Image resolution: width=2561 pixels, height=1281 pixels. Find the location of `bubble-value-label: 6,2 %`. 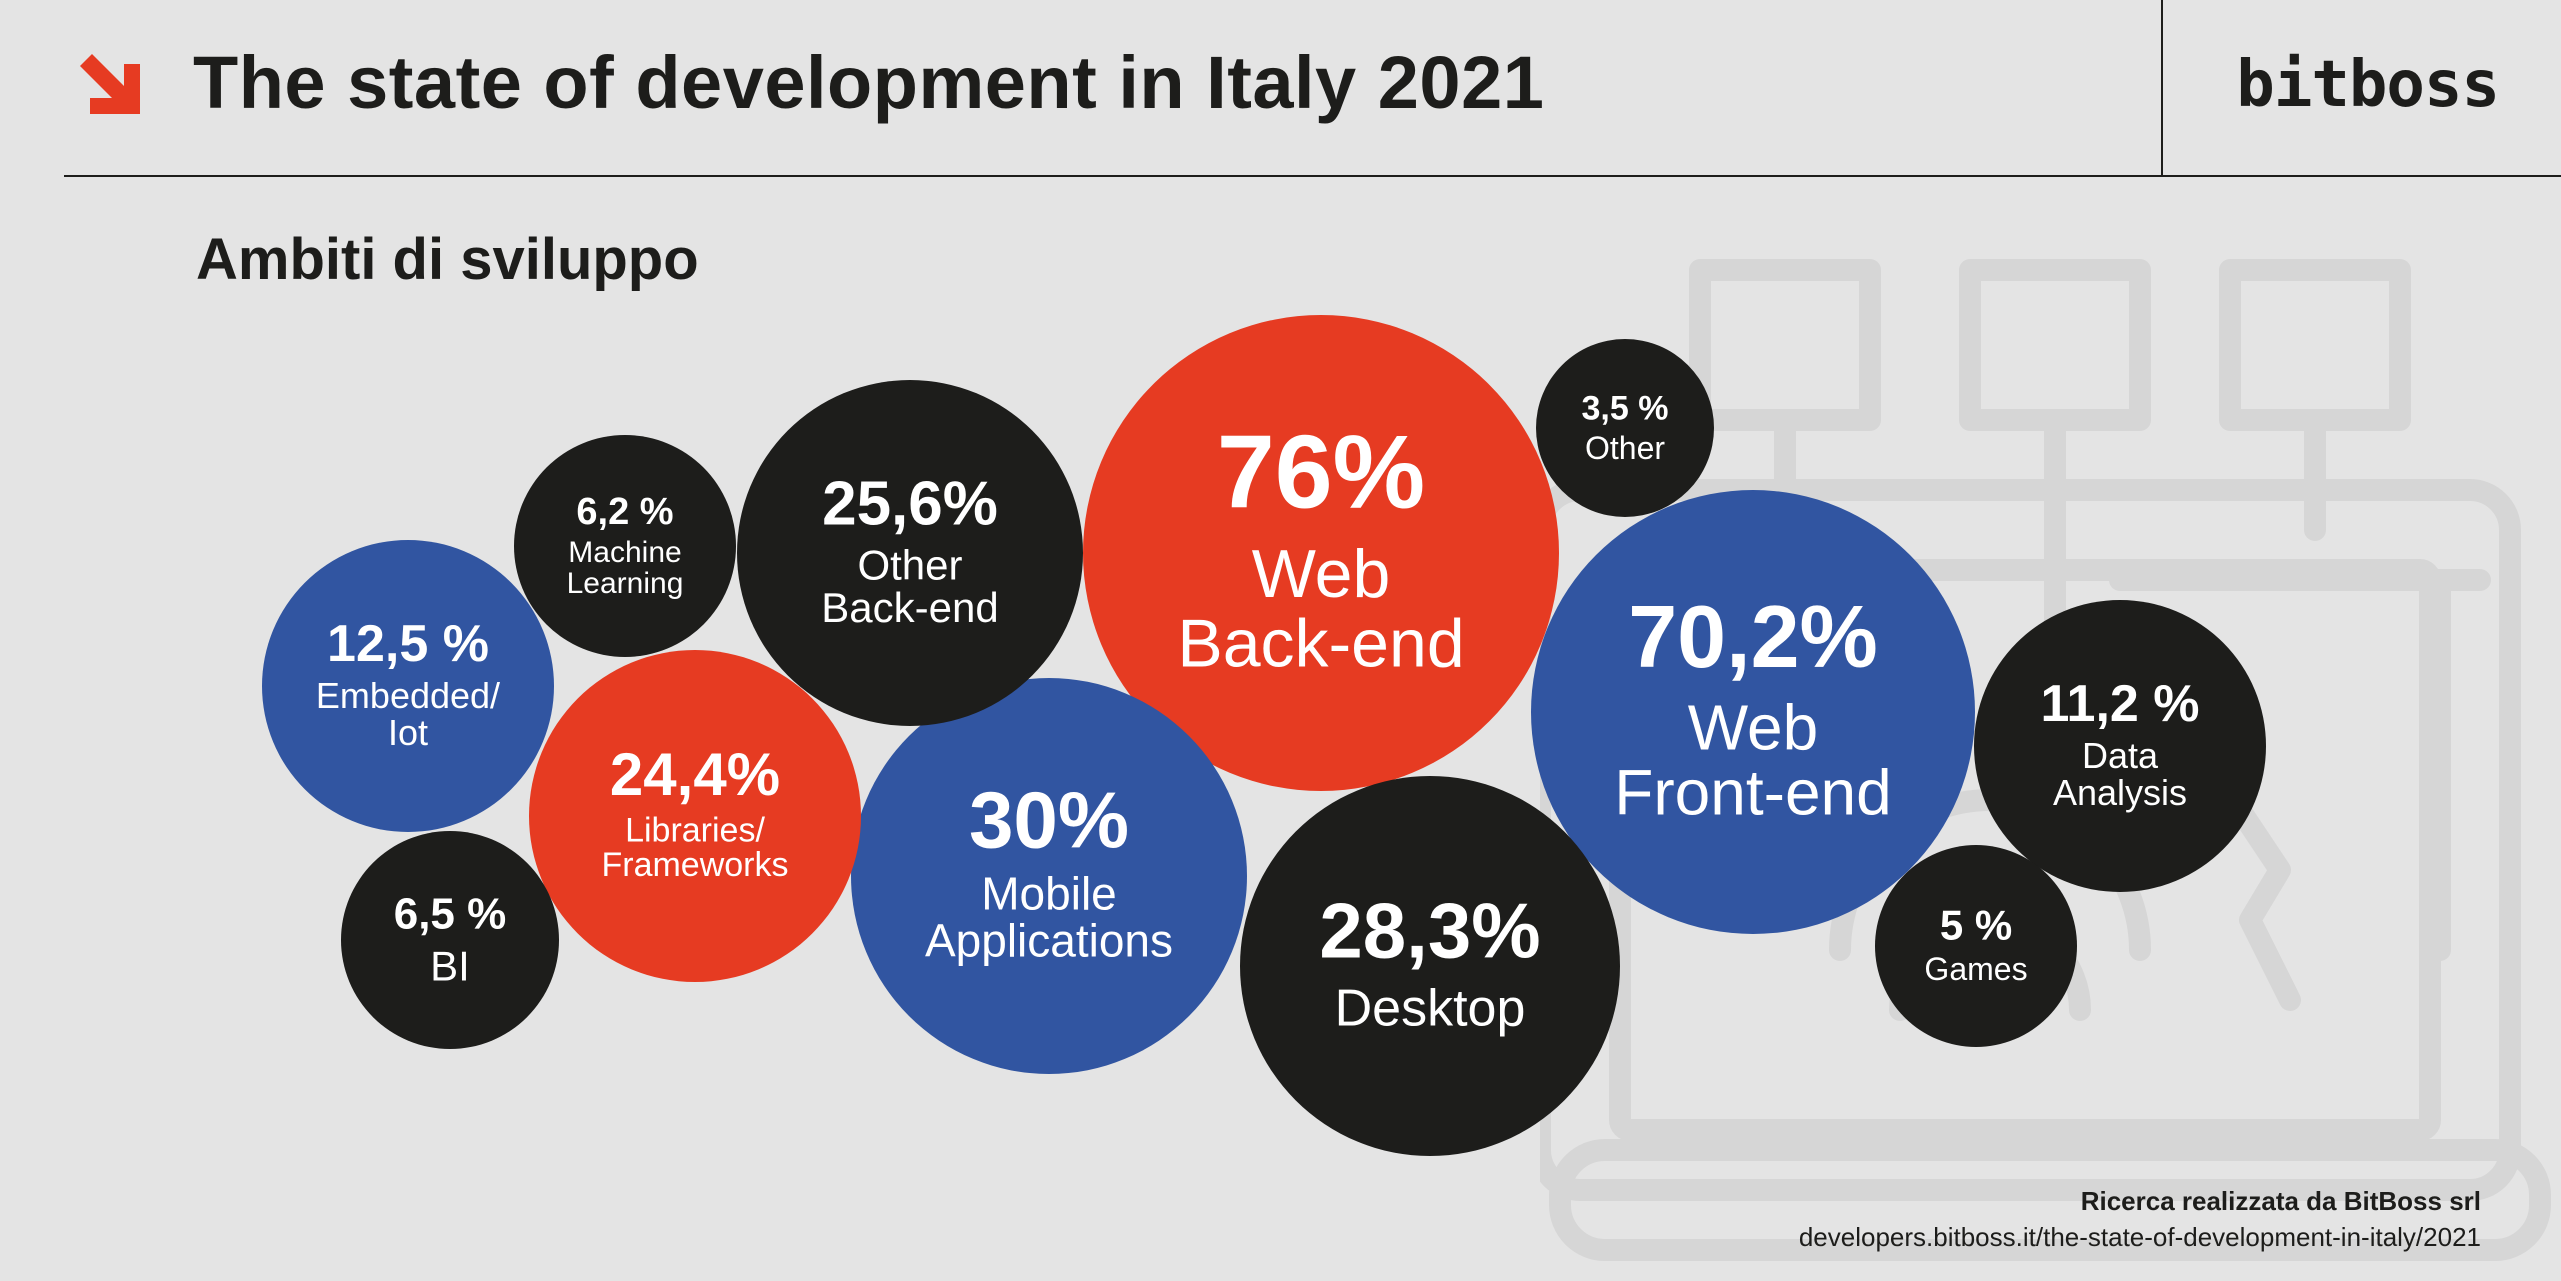

bubble-value-label: 6,2 % is located at coordinates (624, 512).